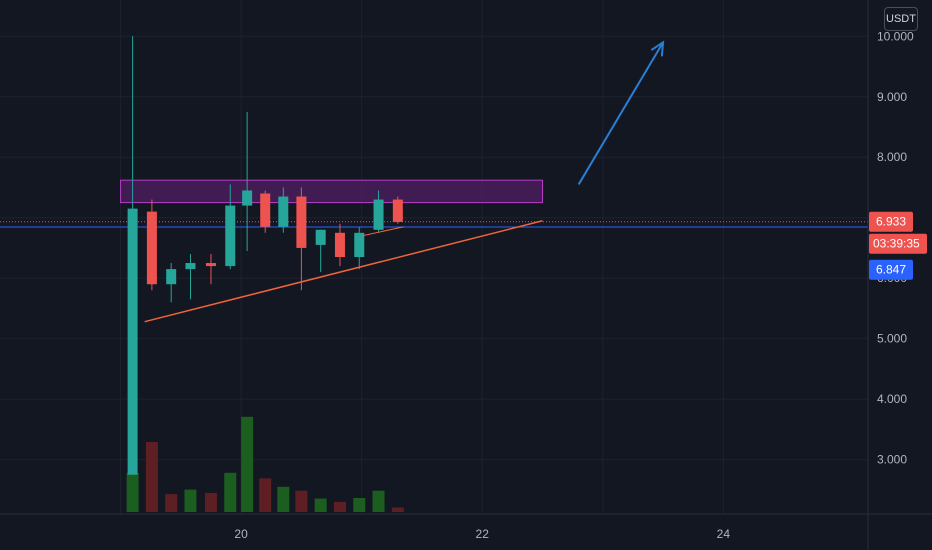  I want to click on breakout-arrow-shaft, so click(620, 113).